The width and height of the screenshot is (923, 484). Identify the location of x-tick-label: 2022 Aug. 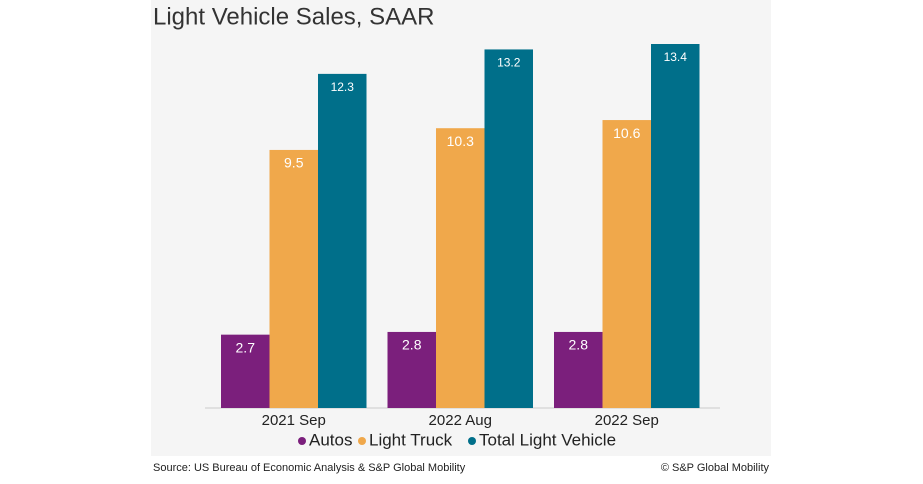
(460, 420).